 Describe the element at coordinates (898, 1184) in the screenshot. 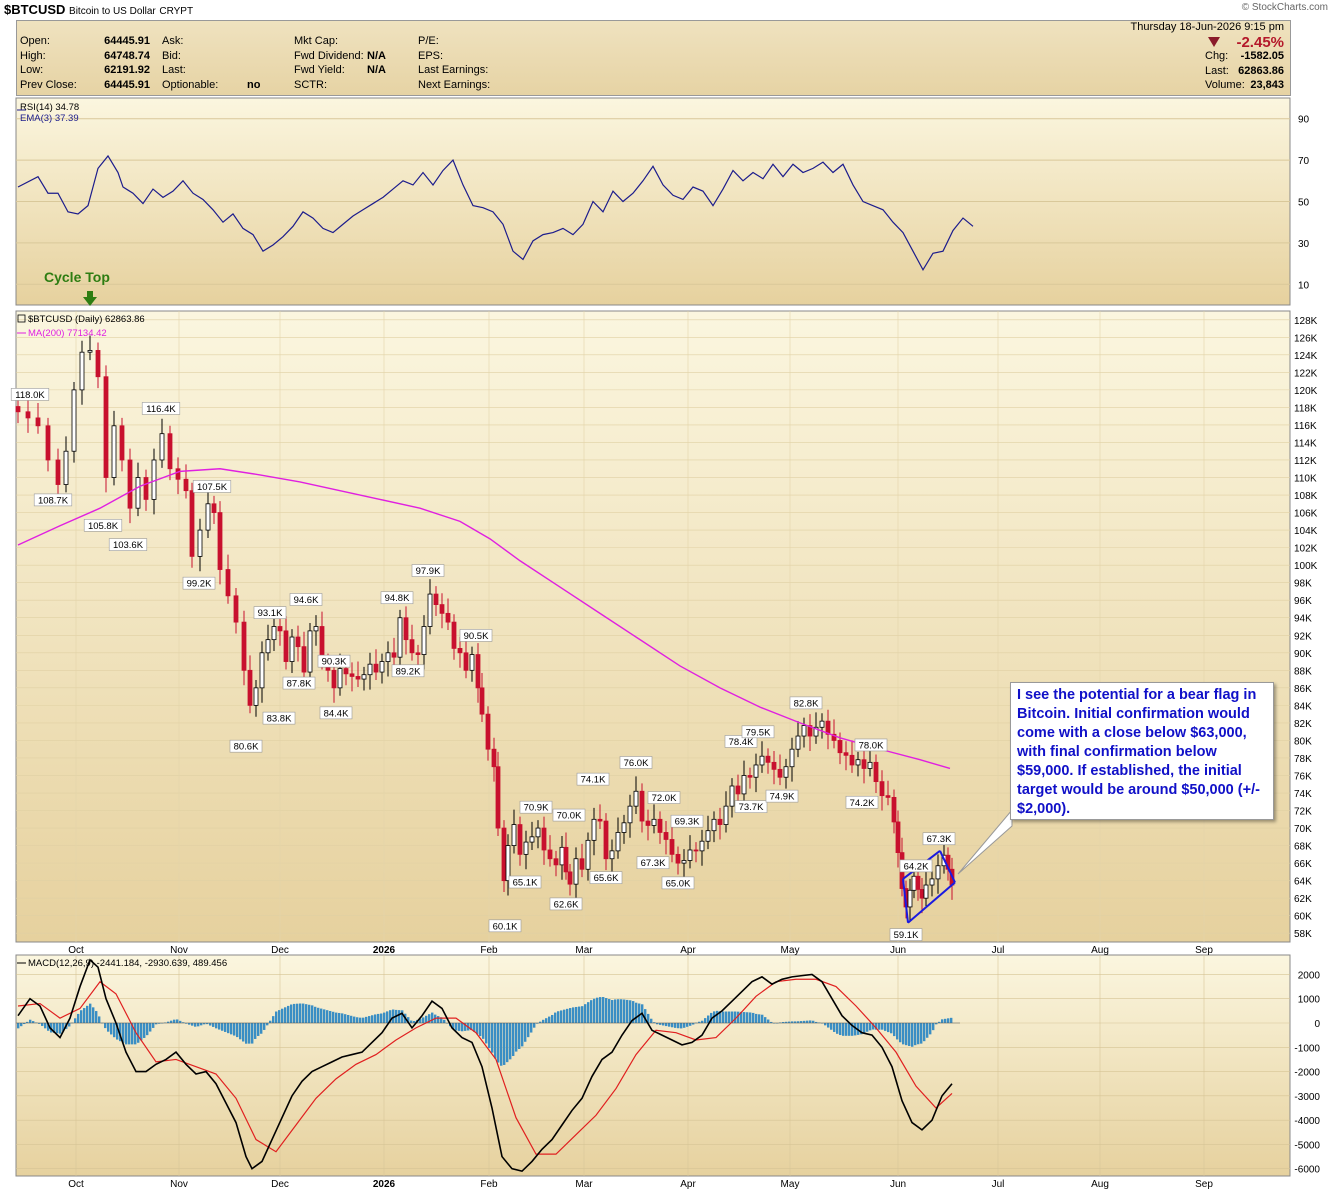

I see `x-tick-label-bottom: Jun` at that location.